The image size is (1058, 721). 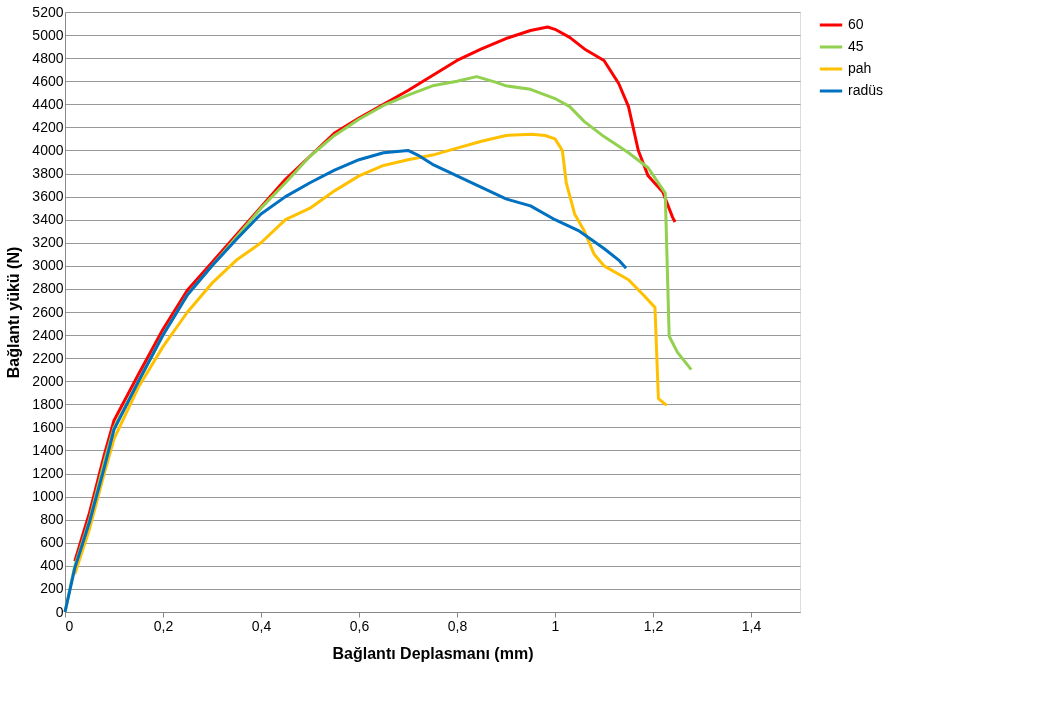 What do you see at coordinates (48, 311) in the screenshot?
I see `y-tick-label: 2600` at bounding box center [48, 311].